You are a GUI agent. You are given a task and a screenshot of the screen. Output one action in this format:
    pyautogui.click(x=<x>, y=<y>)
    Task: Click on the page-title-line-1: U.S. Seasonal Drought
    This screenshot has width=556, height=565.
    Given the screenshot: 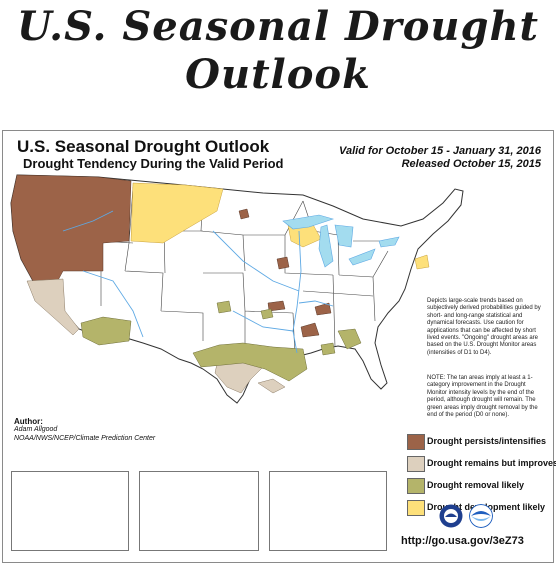 What is the action you would take?
    pyautogui.click(x=278, y=26)
    